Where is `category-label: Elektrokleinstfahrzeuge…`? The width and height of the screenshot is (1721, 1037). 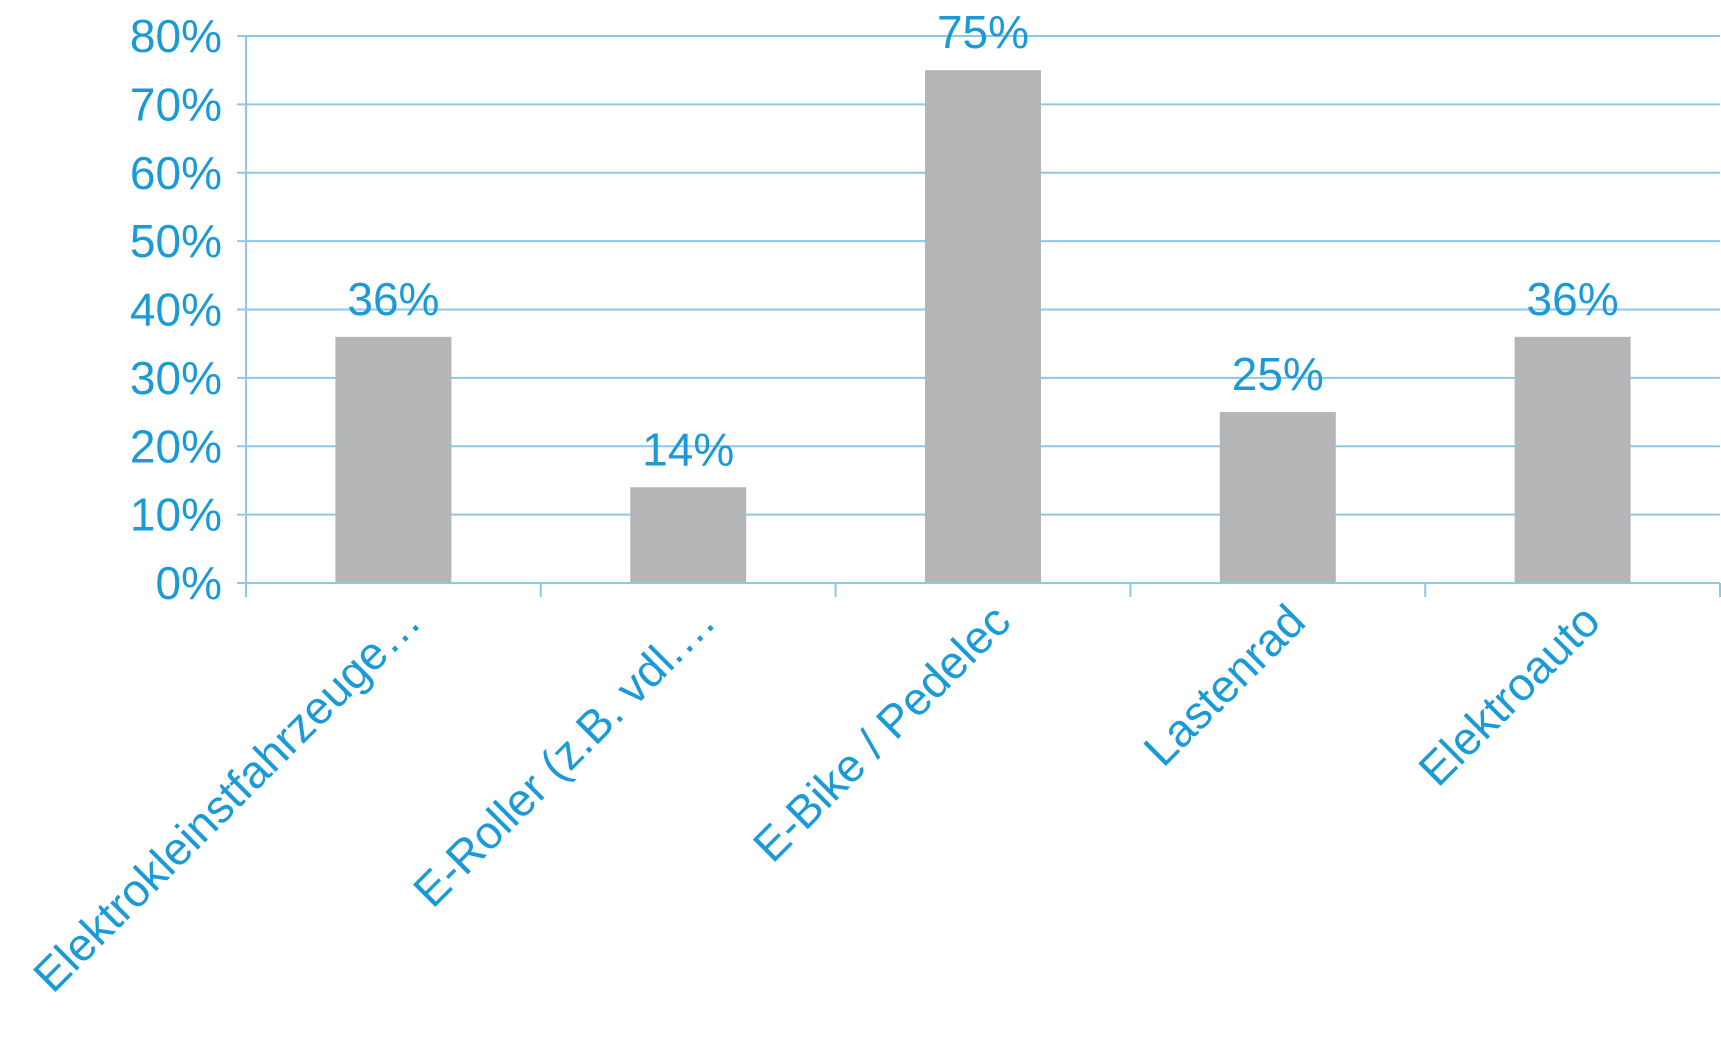 category-label: Elektrokleinstfahrzeuge… is located at coordinates (226, 797).